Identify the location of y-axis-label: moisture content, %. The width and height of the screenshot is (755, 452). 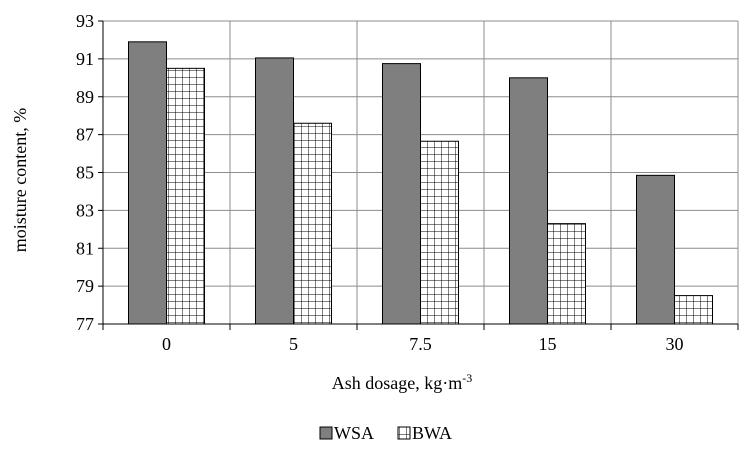
(20, 180).